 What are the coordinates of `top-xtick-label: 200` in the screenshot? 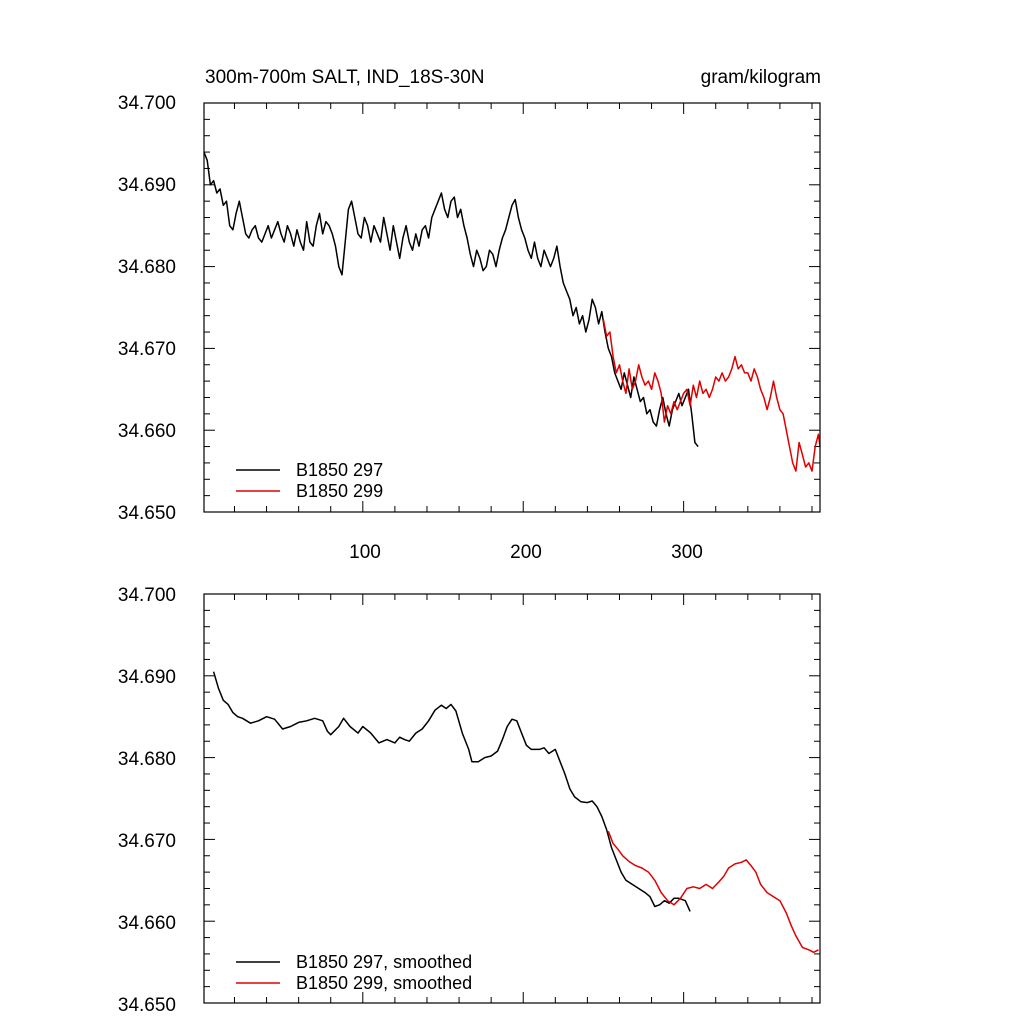 It's located at (526, 552).